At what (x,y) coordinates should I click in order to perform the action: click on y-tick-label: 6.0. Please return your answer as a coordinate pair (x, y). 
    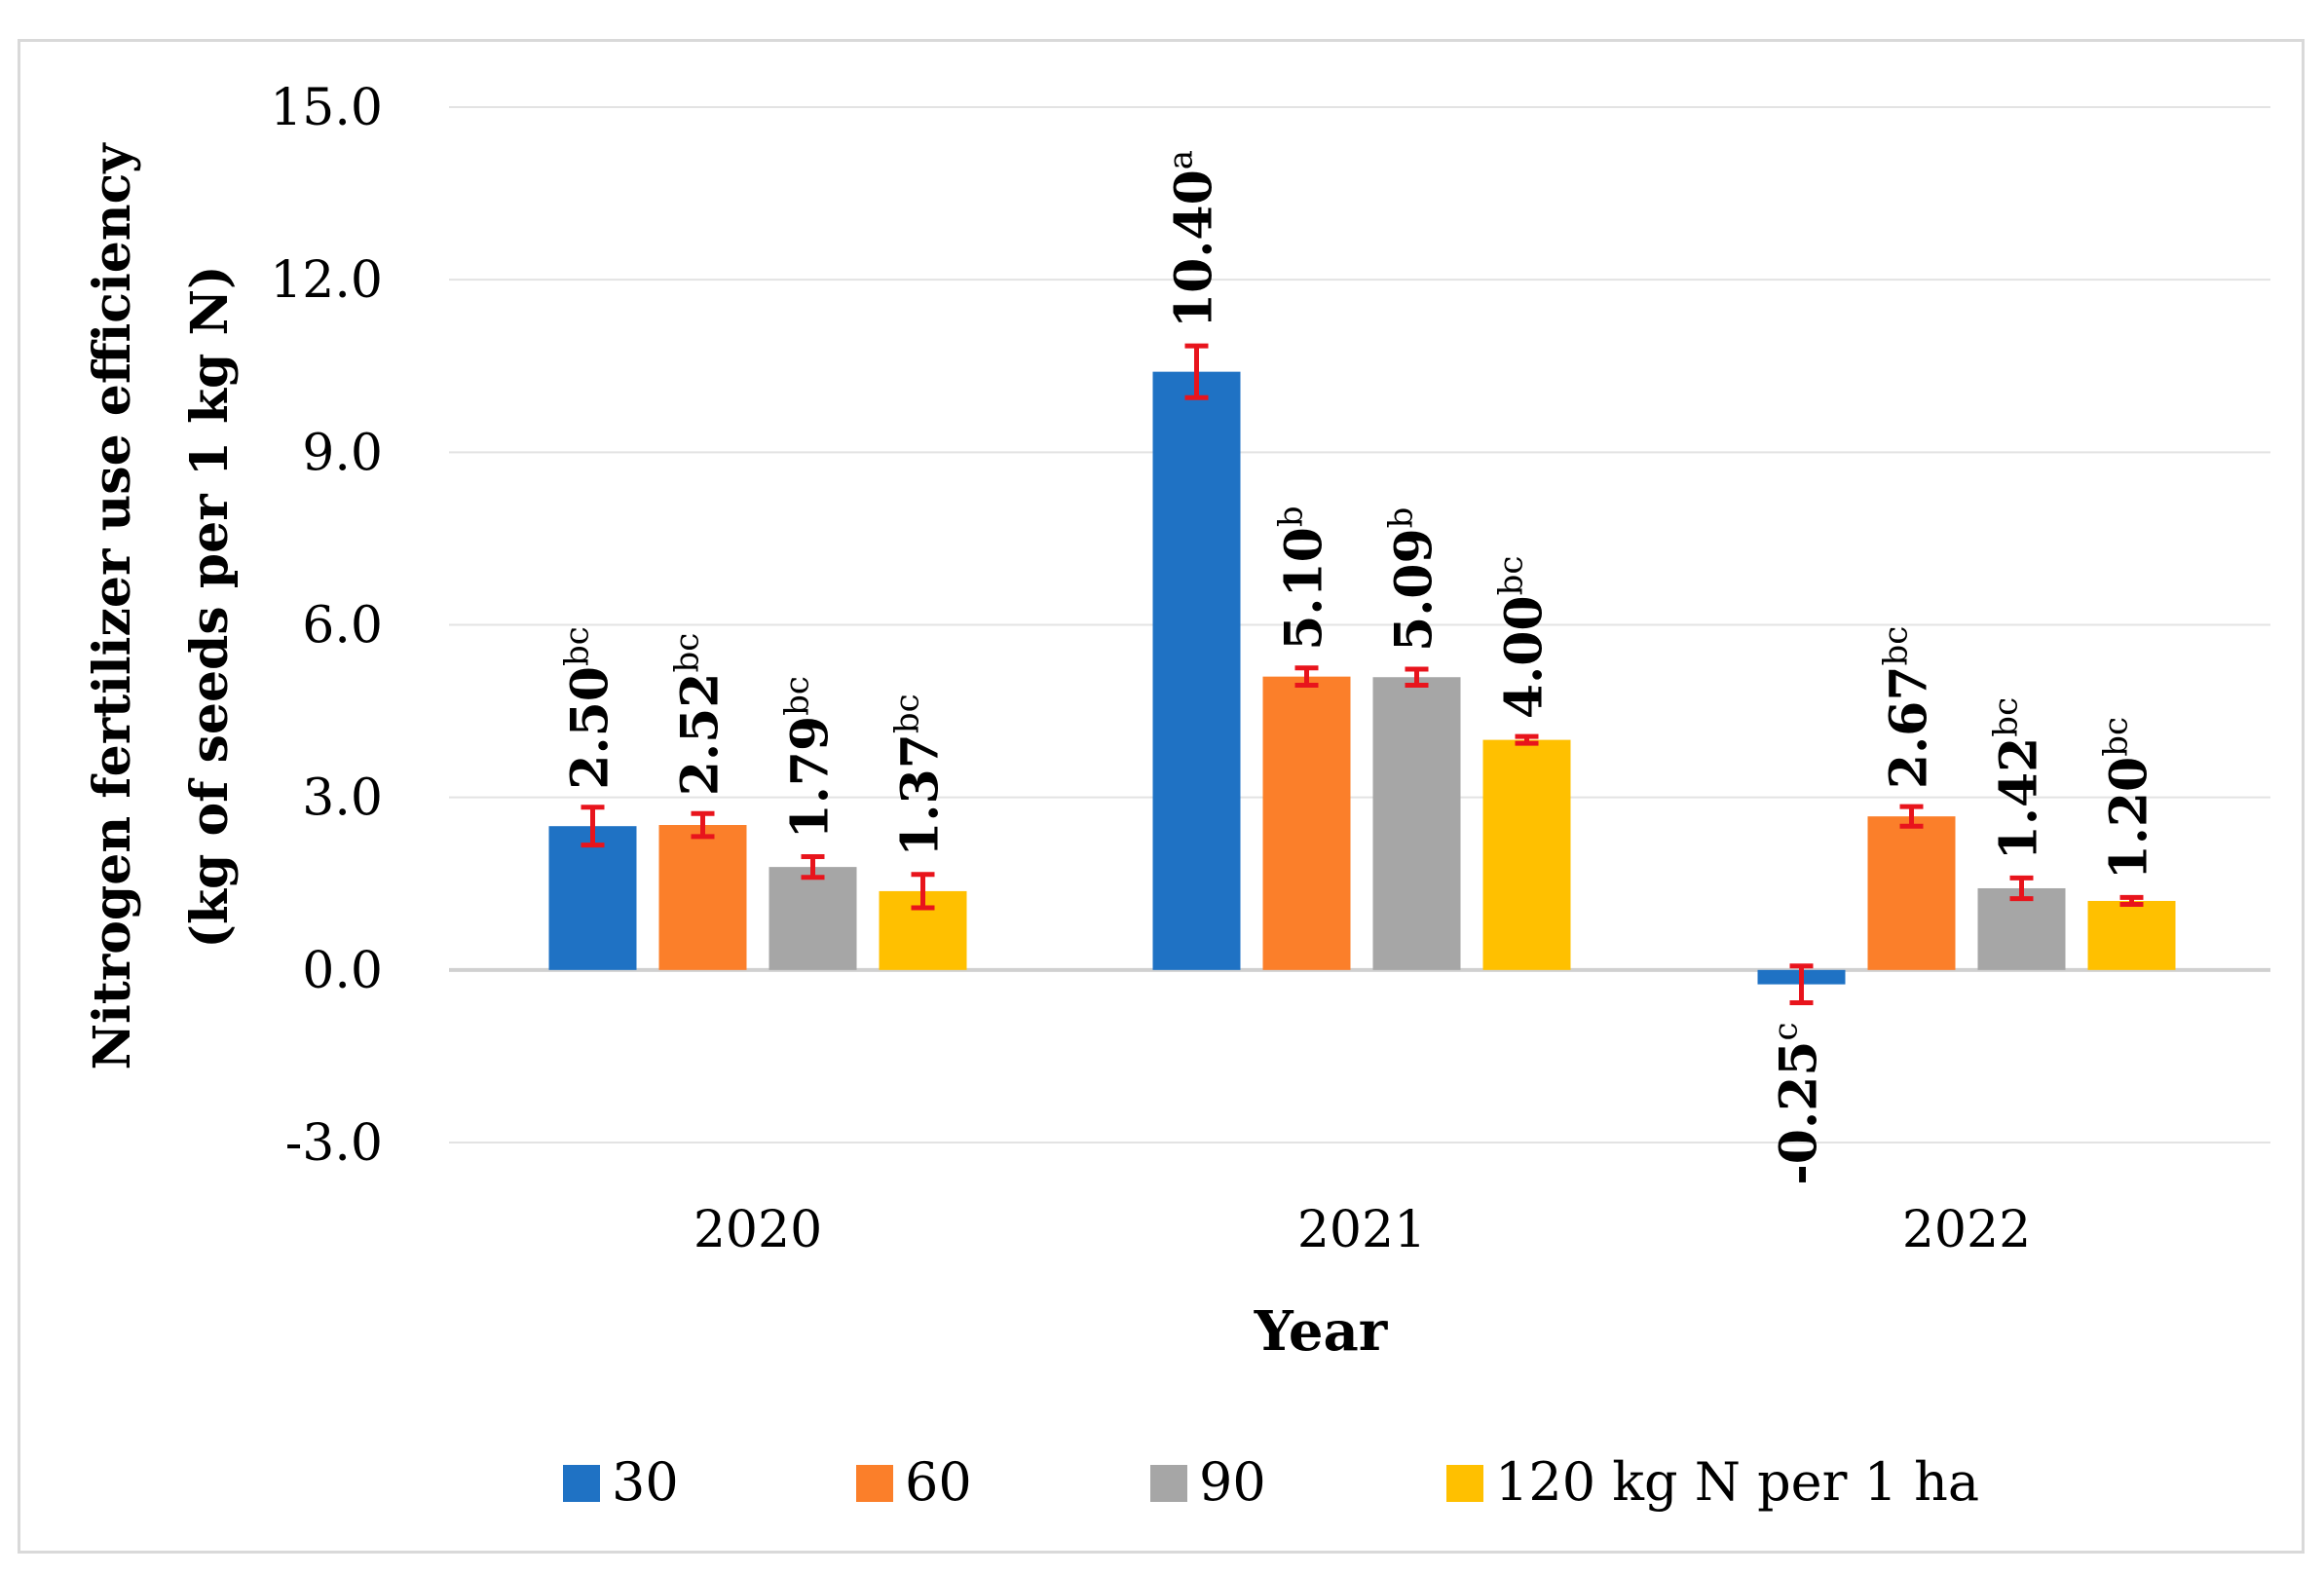
    Looking at the image, I should click on (342, 626).